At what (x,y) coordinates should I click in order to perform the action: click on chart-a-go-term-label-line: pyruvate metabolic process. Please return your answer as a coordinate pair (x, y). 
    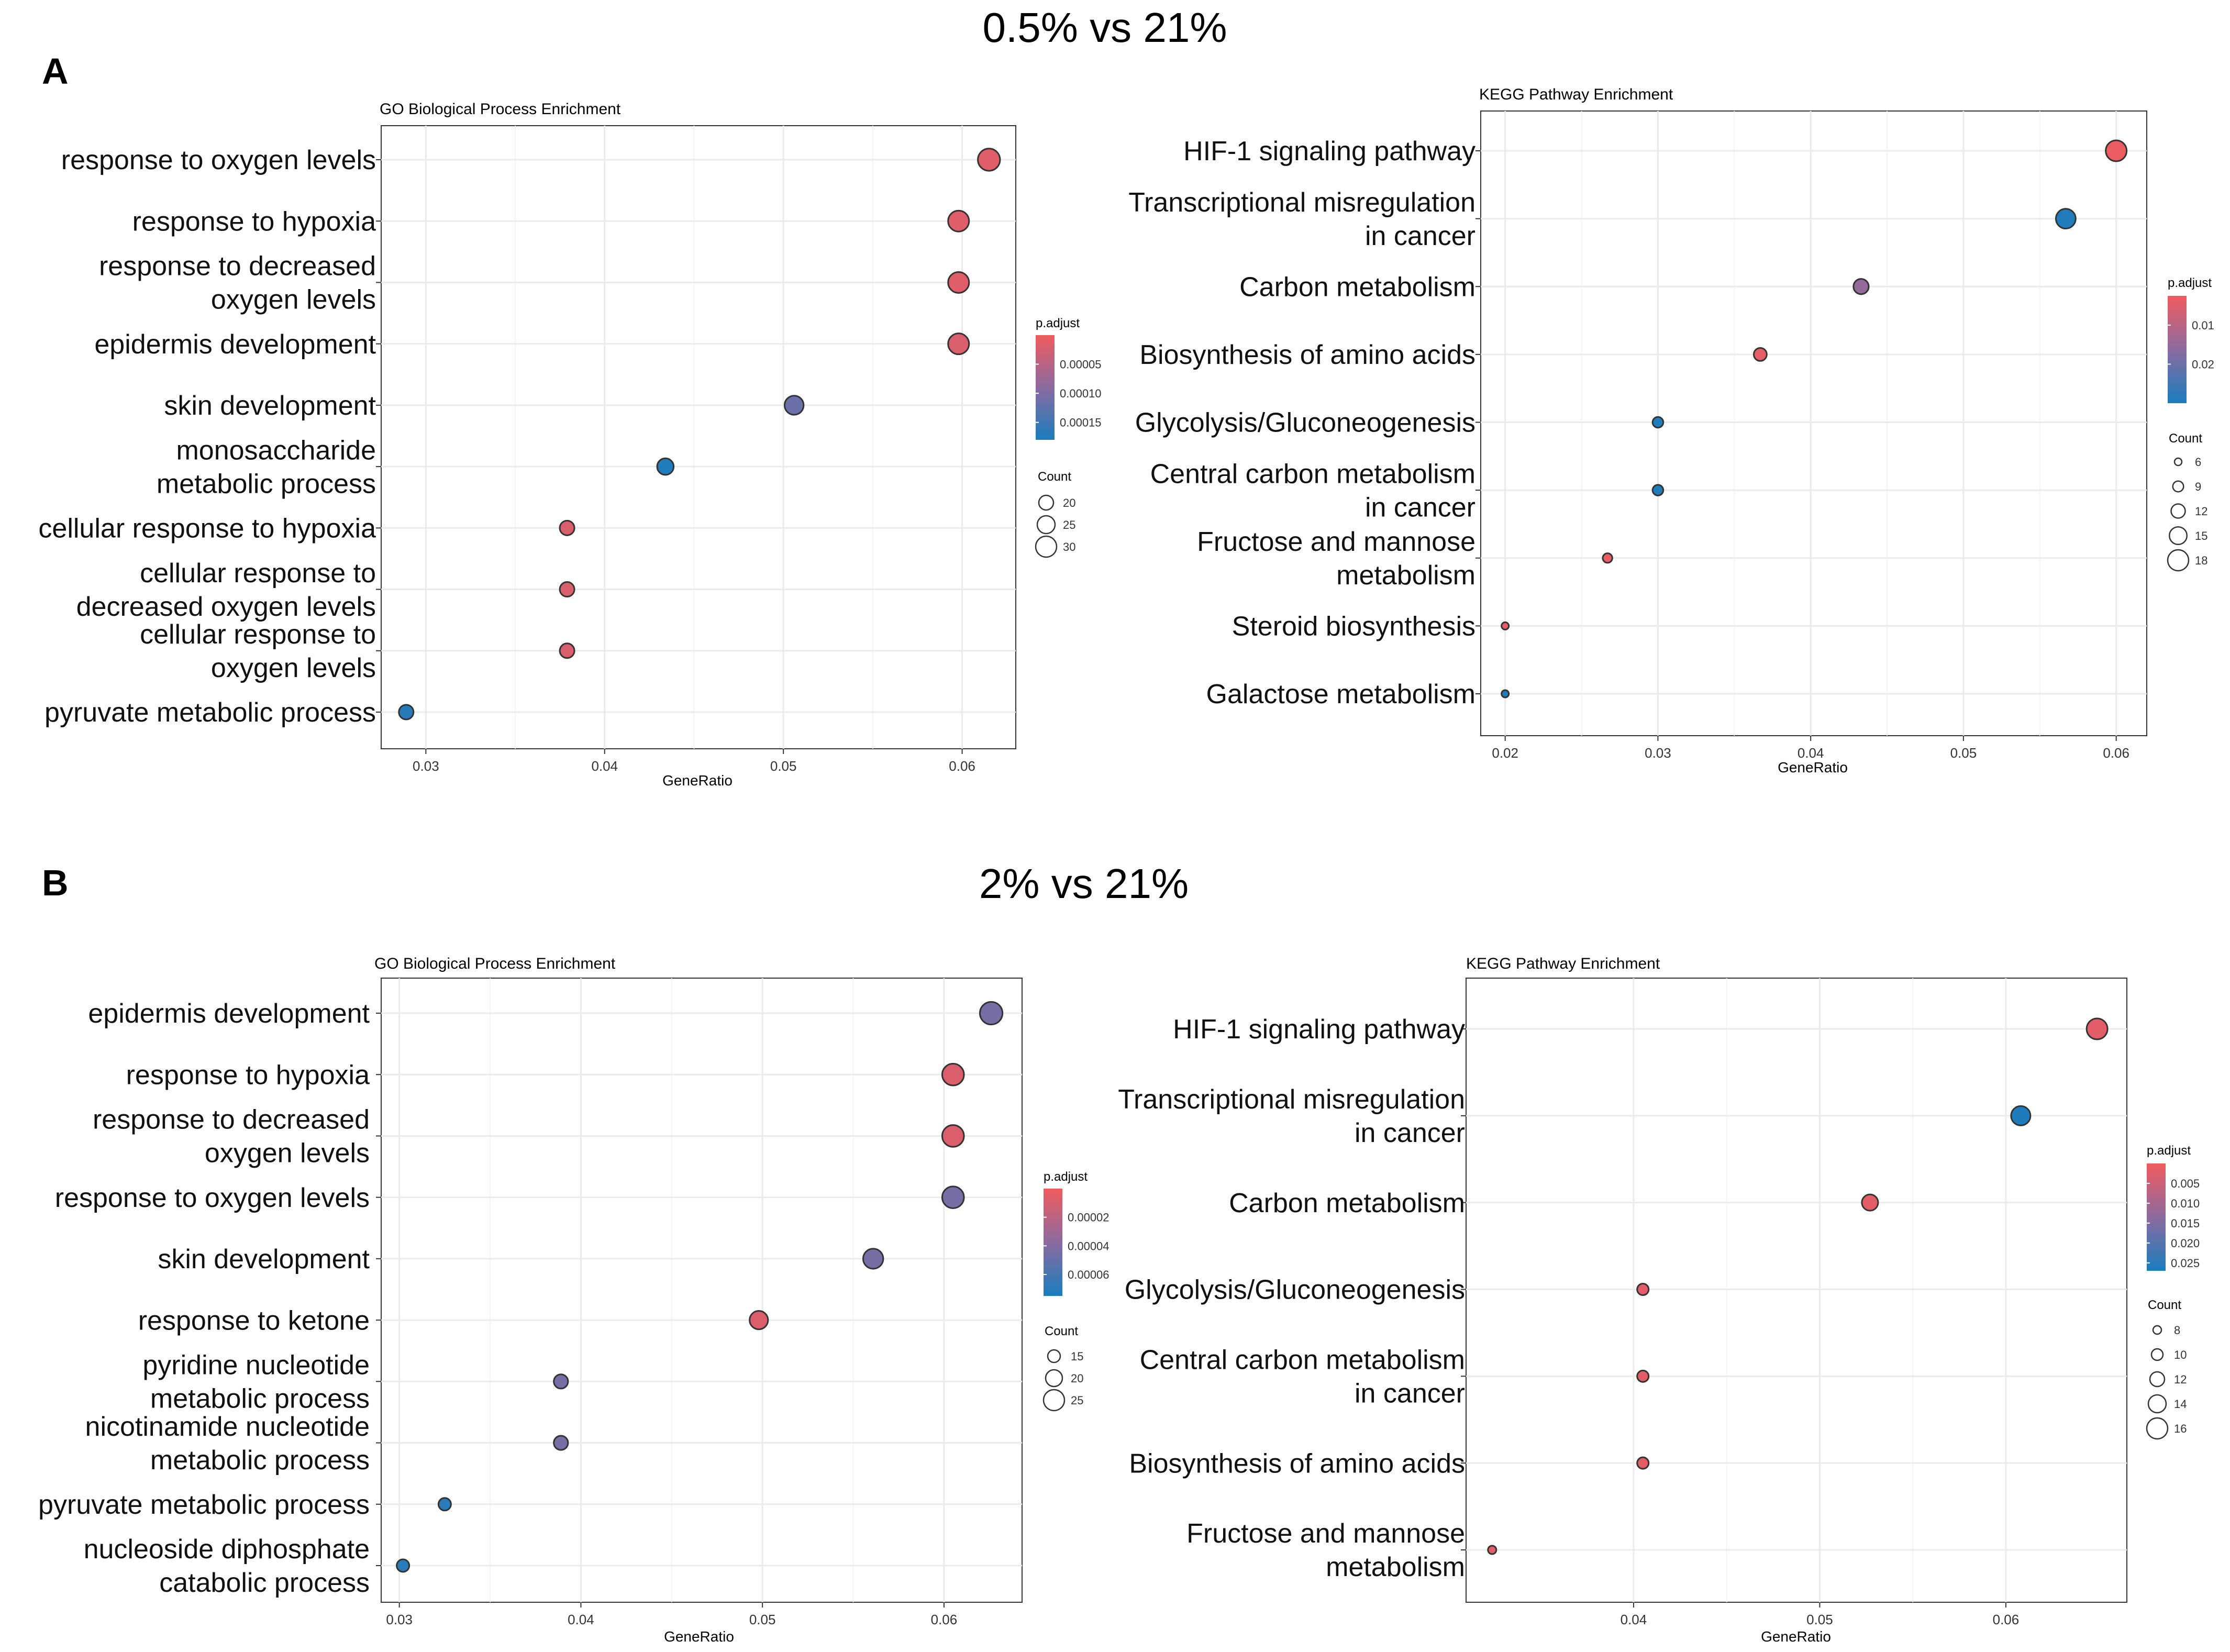
    Looking at the image, I should click on (211, 712).